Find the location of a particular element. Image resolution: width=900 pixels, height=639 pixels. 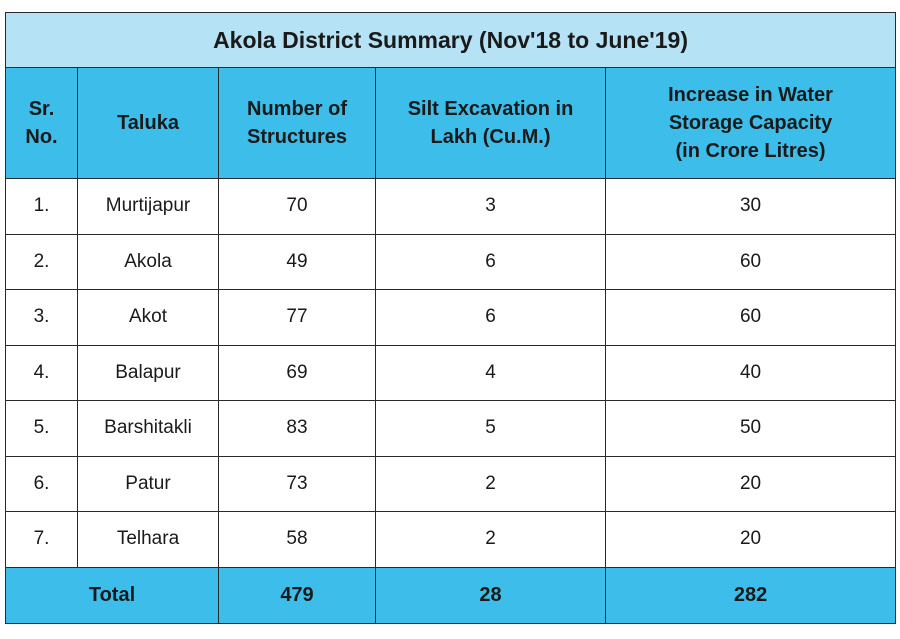

cell: 70 is located at coordinates (297, 206).